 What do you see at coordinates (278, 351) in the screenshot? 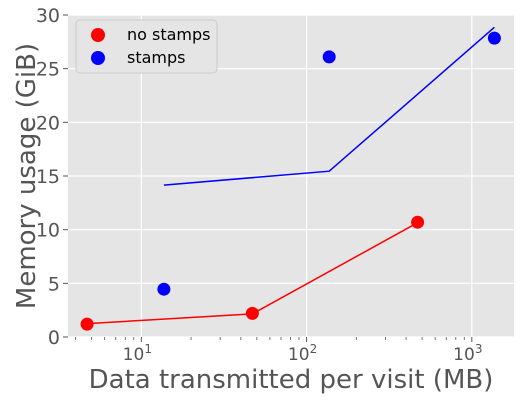
I see `x-axis-ticks: 10¹ 10² 10³` at bounding box center [278, 351].